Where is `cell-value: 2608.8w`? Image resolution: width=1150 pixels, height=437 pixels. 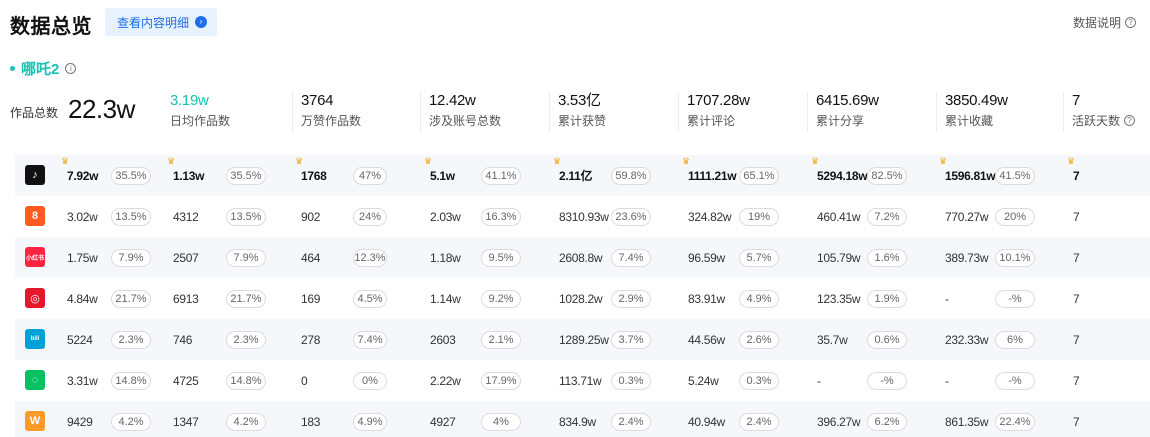
cell-value: 2608.8w is located at coordinates (581, 257).